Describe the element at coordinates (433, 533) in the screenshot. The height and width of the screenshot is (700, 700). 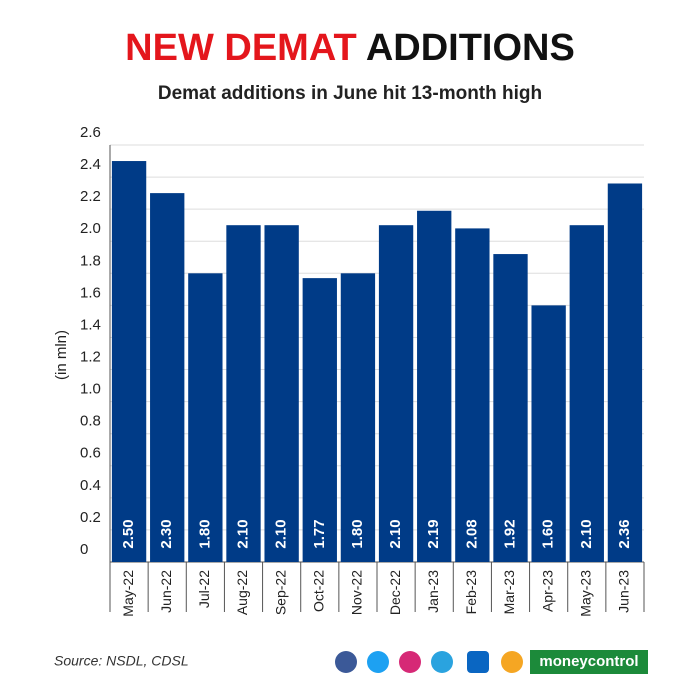
I see `value-label: 2.19` at that location.